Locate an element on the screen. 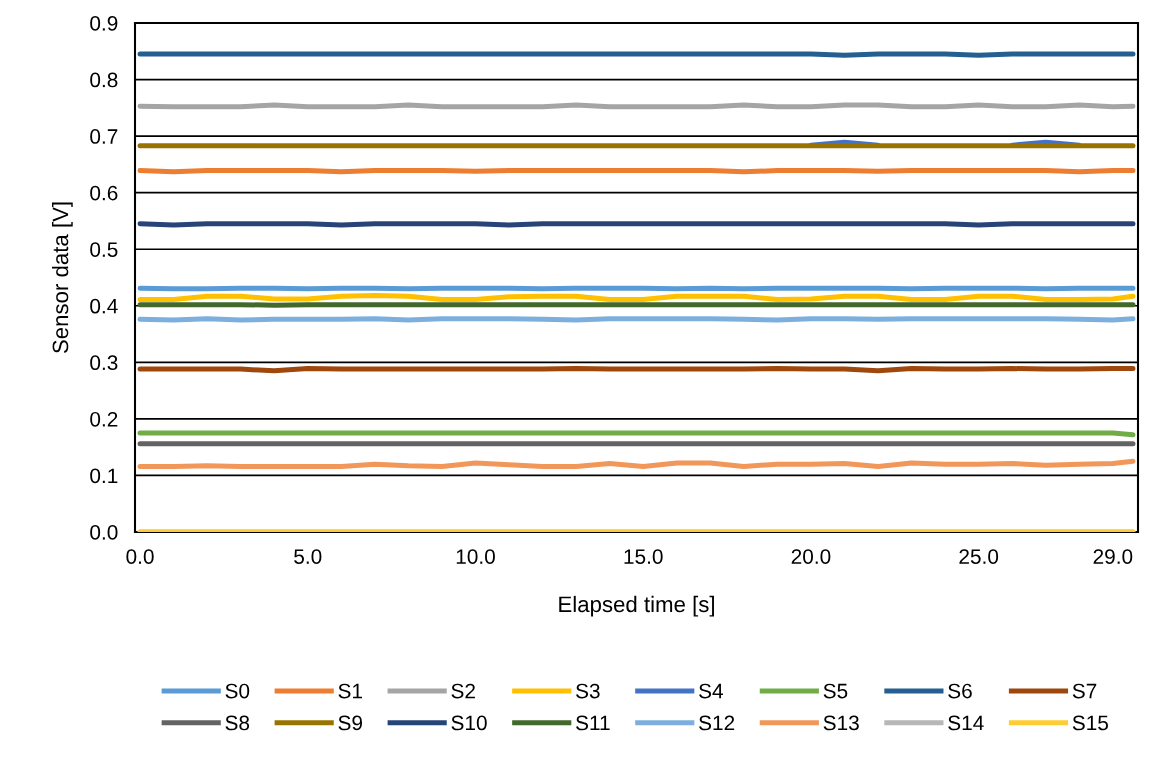 The height and width of the screenshot is (774, 1149). x-tick-label: 0.0 is located at coordinates (140, 556).